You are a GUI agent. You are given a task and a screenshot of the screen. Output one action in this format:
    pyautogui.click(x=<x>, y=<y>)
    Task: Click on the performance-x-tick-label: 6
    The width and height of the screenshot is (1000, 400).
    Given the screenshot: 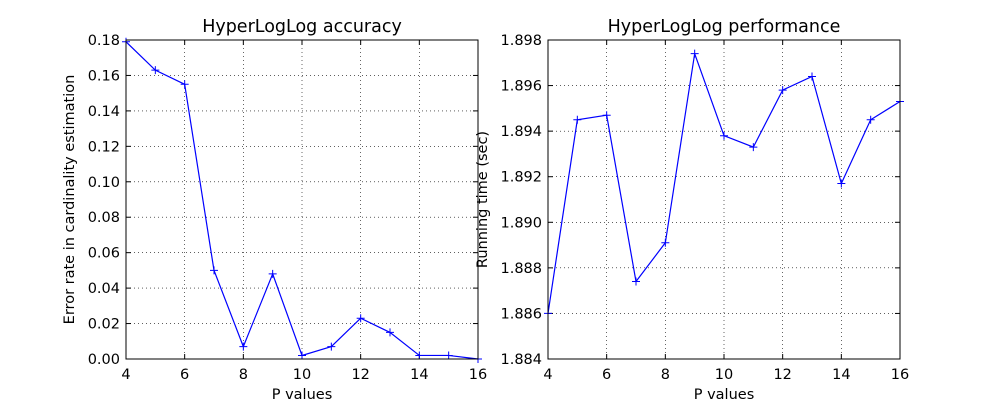 What is the action you would take?
    pyautogui.click(x=606, y=375)
    